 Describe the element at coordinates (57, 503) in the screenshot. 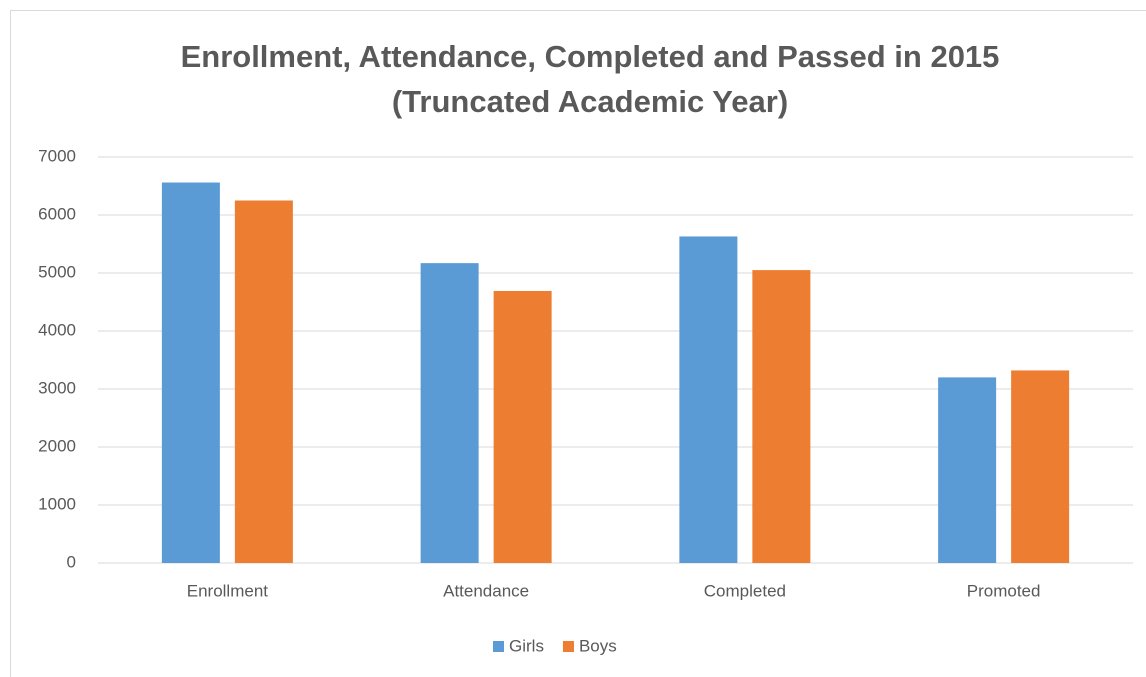

I see `y-tick-label: 1000` at that location.